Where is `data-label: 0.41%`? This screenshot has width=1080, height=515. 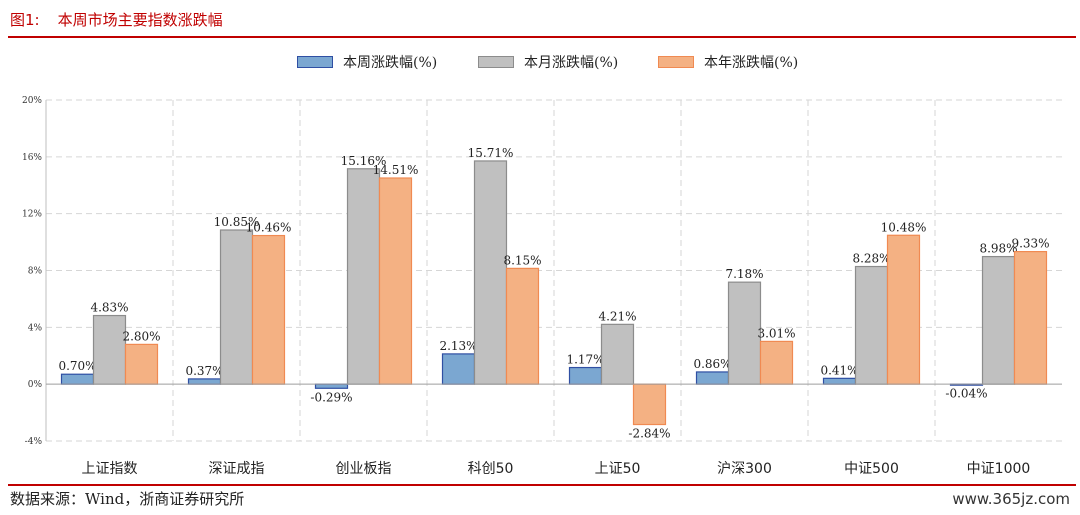 data-label: 0.41% is located at coordinates (839, 370).